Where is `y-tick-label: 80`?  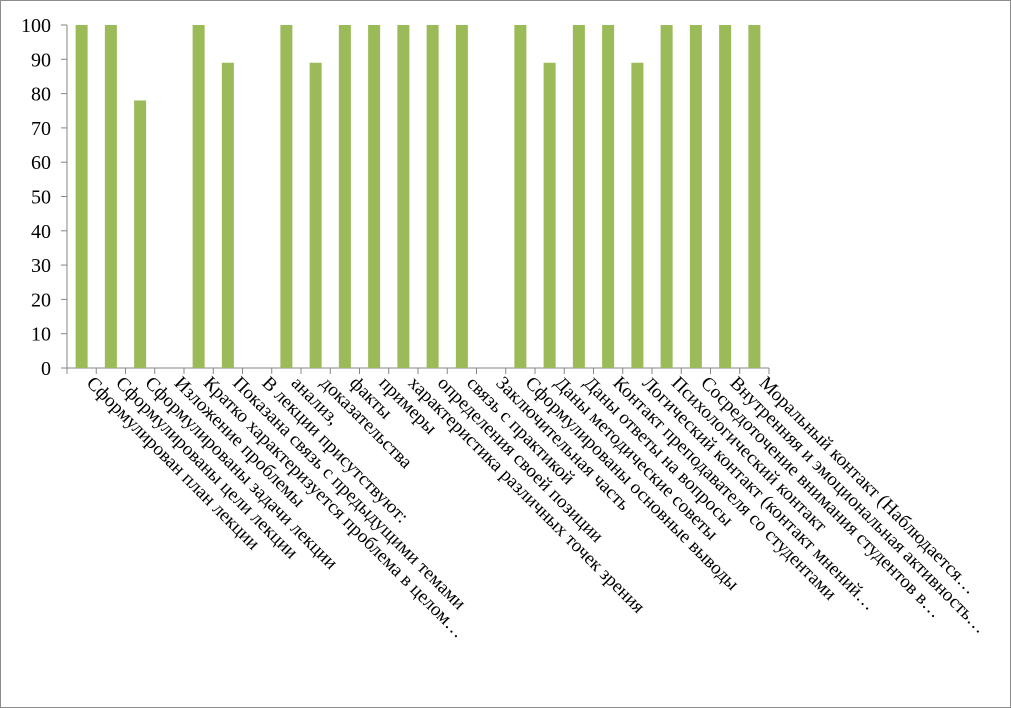 y-tick-label: 80 is located at coordinates (41, 95).